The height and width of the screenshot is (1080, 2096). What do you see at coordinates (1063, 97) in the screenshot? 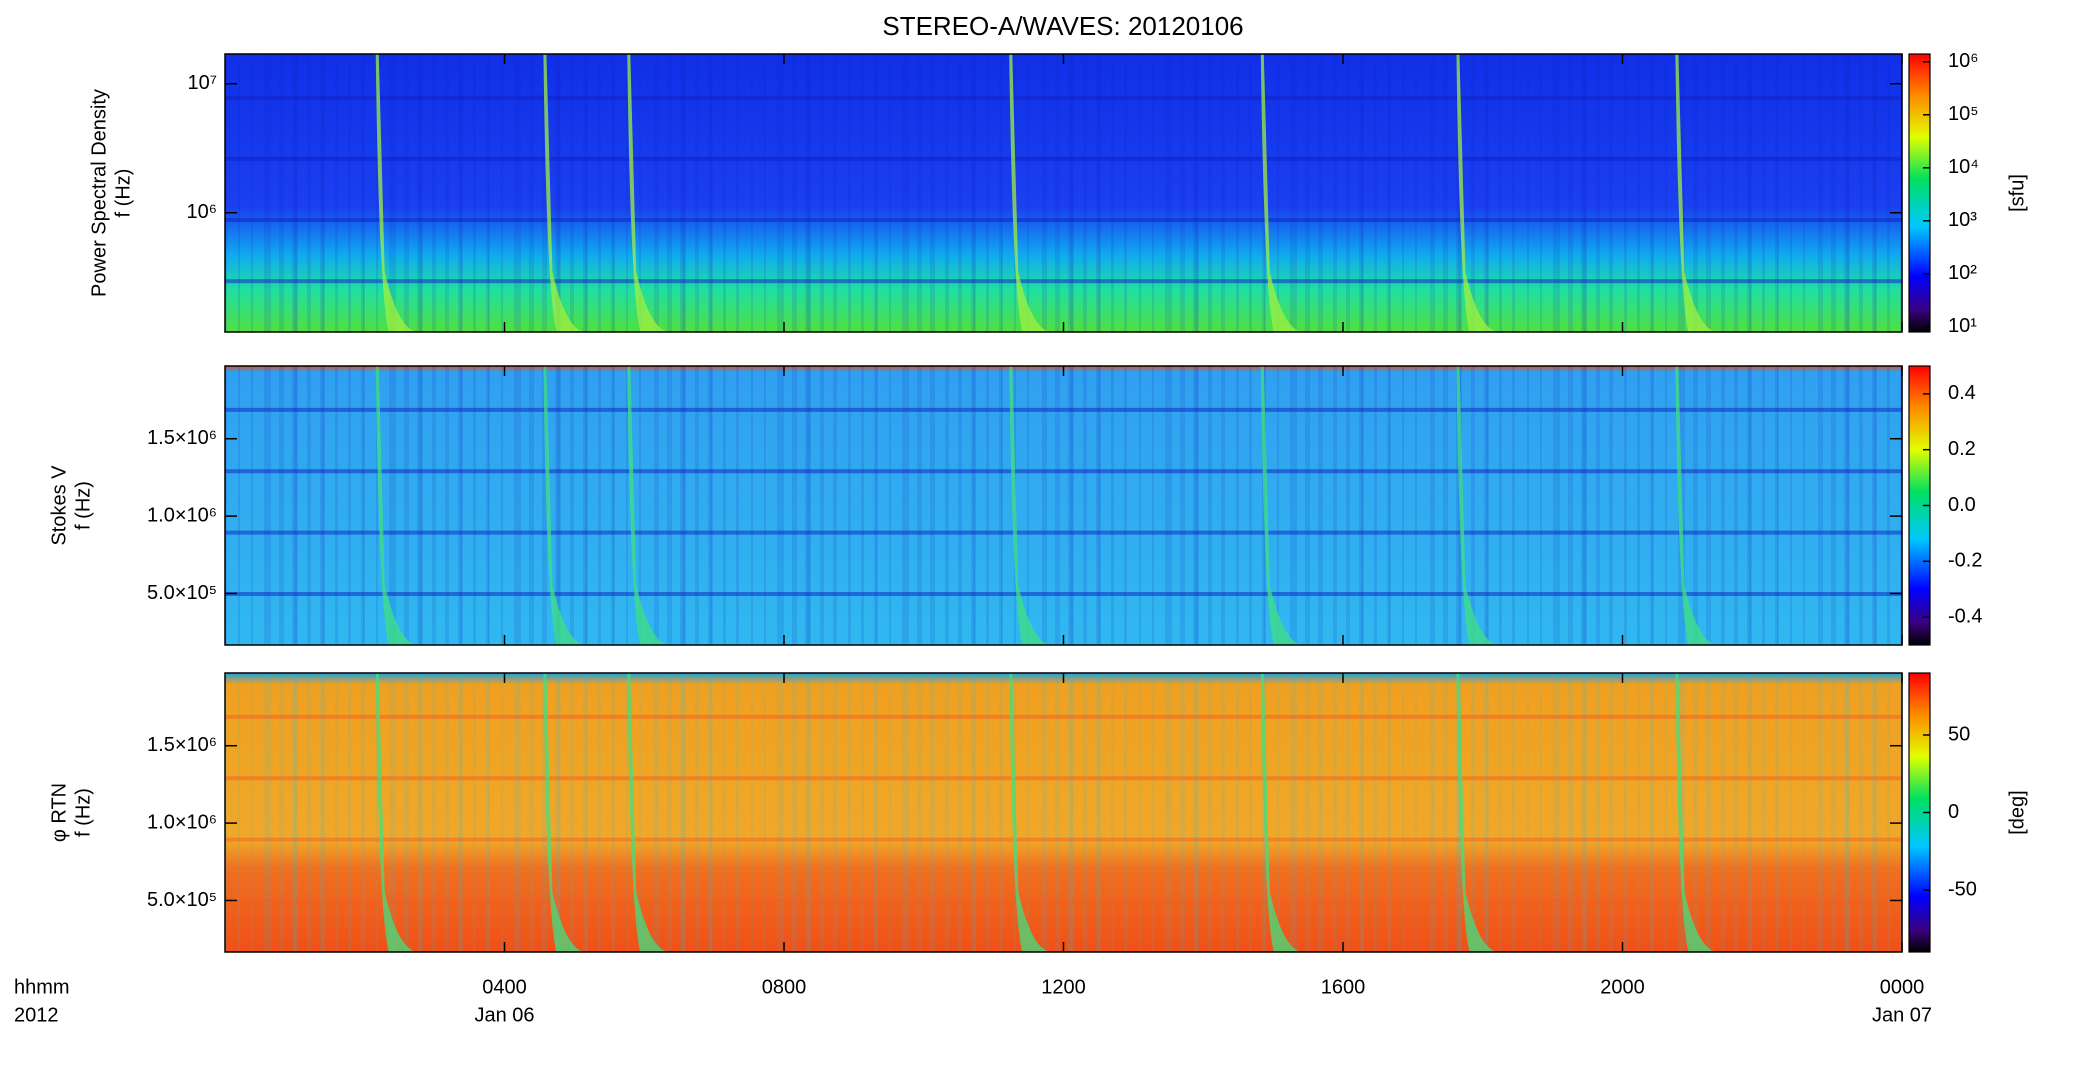
I see `band` at bounding box center [1063, 97].